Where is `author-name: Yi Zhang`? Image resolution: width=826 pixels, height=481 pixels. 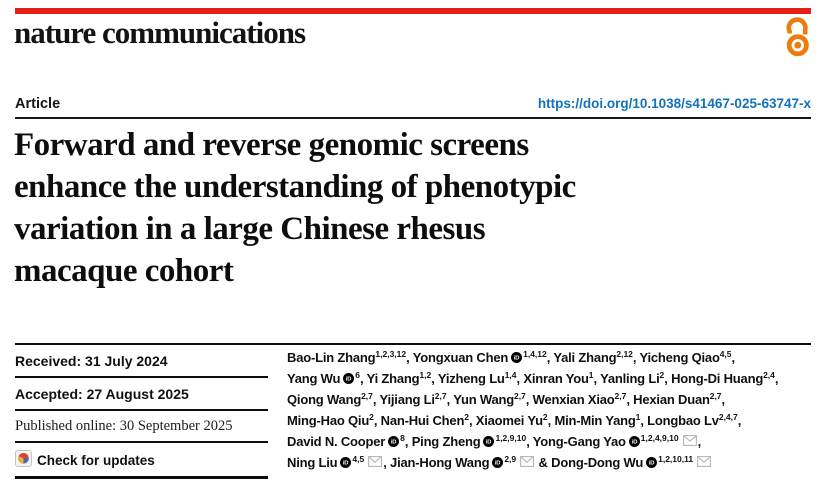 author-name: Yi Zhang is located at coordinates (393, 378).